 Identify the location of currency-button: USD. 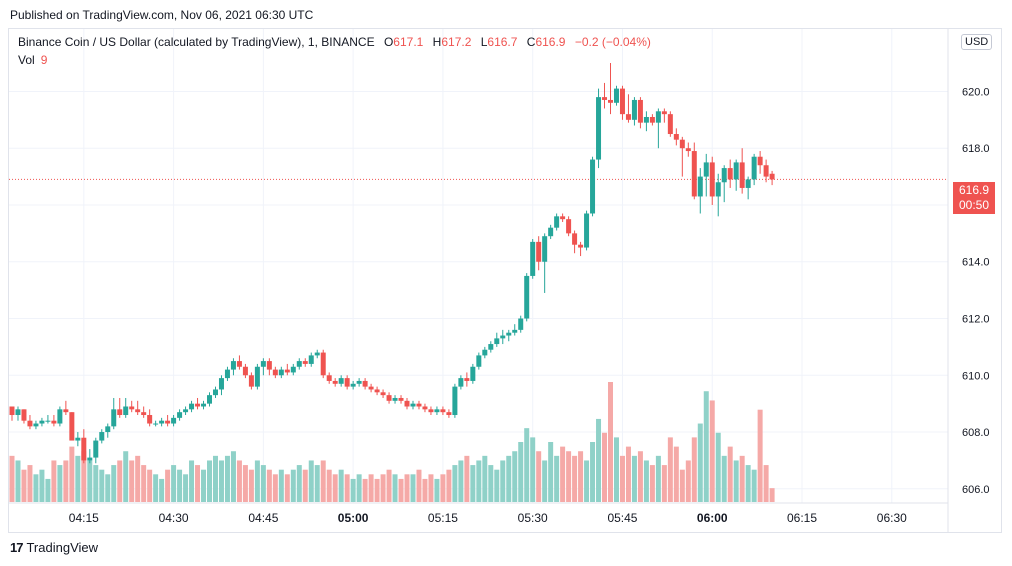
(976, 42).